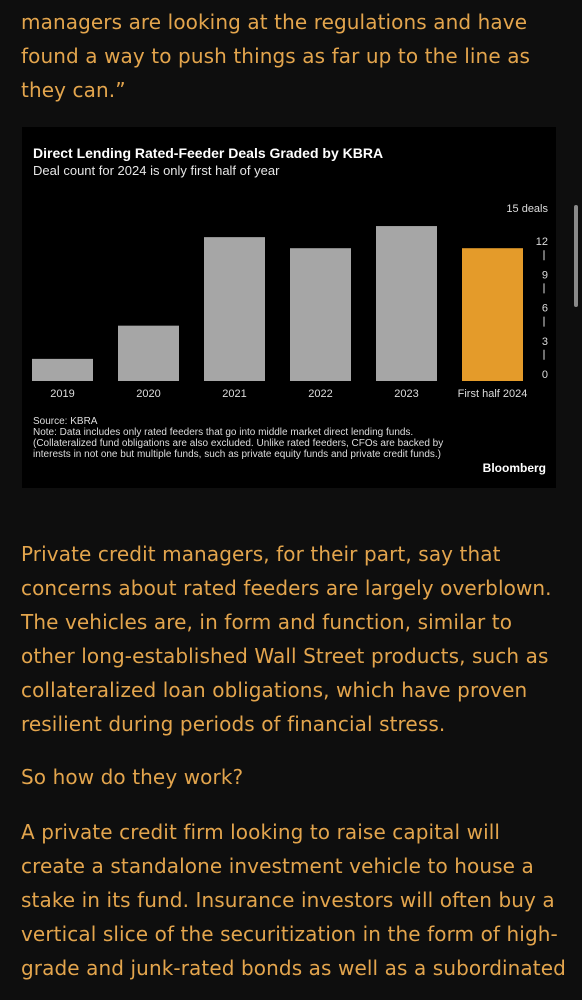 The height and width of the screenshot is (1000, 582). I want to click on bar-2021, so click(234, 309).